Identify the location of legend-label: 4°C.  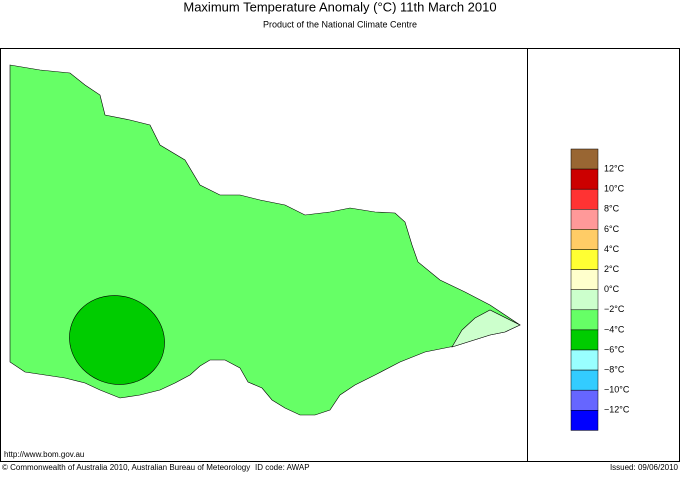
(612, 249).